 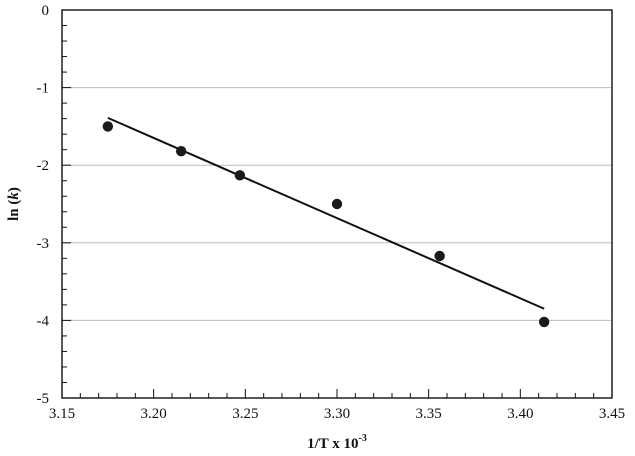 What do you see at coordinates (43, 166) in the screenshot?
I see `y-tick-label: -2` at bounding box center [43, 166].